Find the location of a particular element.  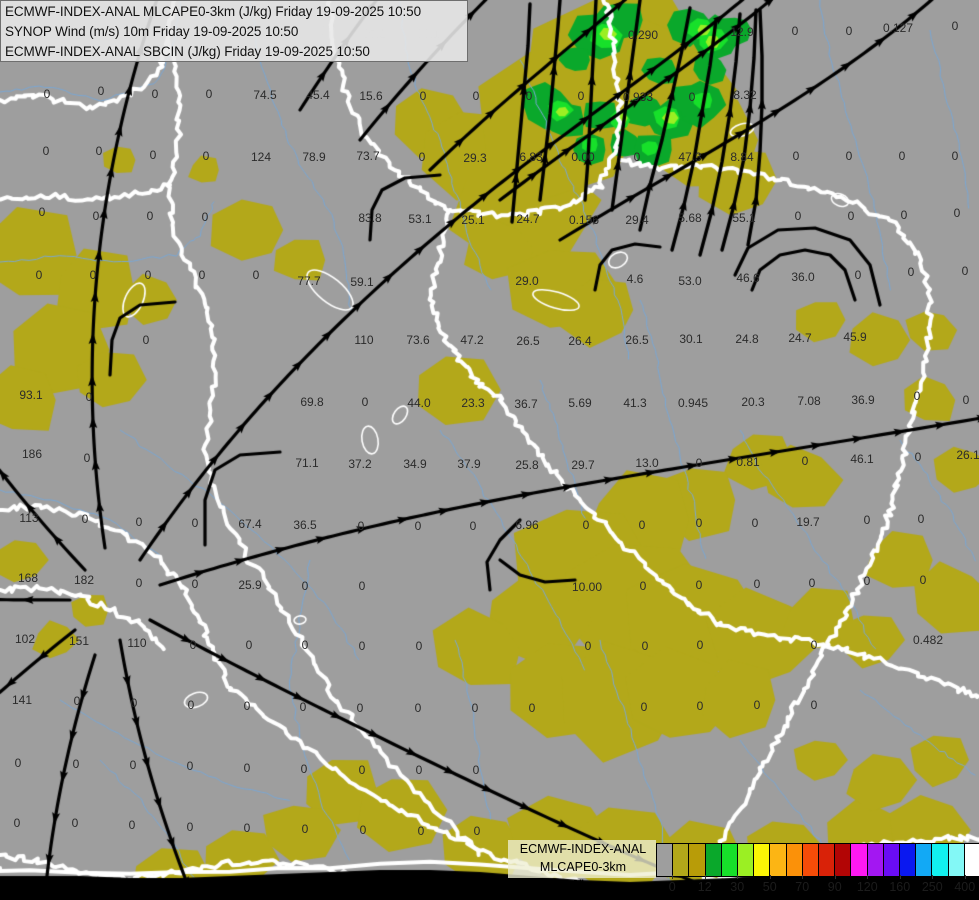

legend-titles: ECMWF-INDEX-ANAL MLCAPE0-3km J/kg is located at coordinates (583, 868).